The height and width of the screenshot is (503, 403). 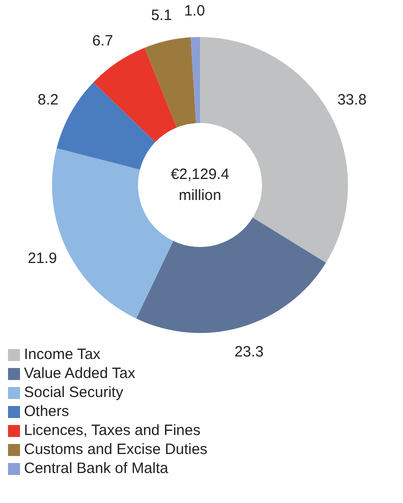 What do you see at coordinates (48, 100) in the screenshot?
I see `data-label: 8.2` at bounding box center [48, 100].